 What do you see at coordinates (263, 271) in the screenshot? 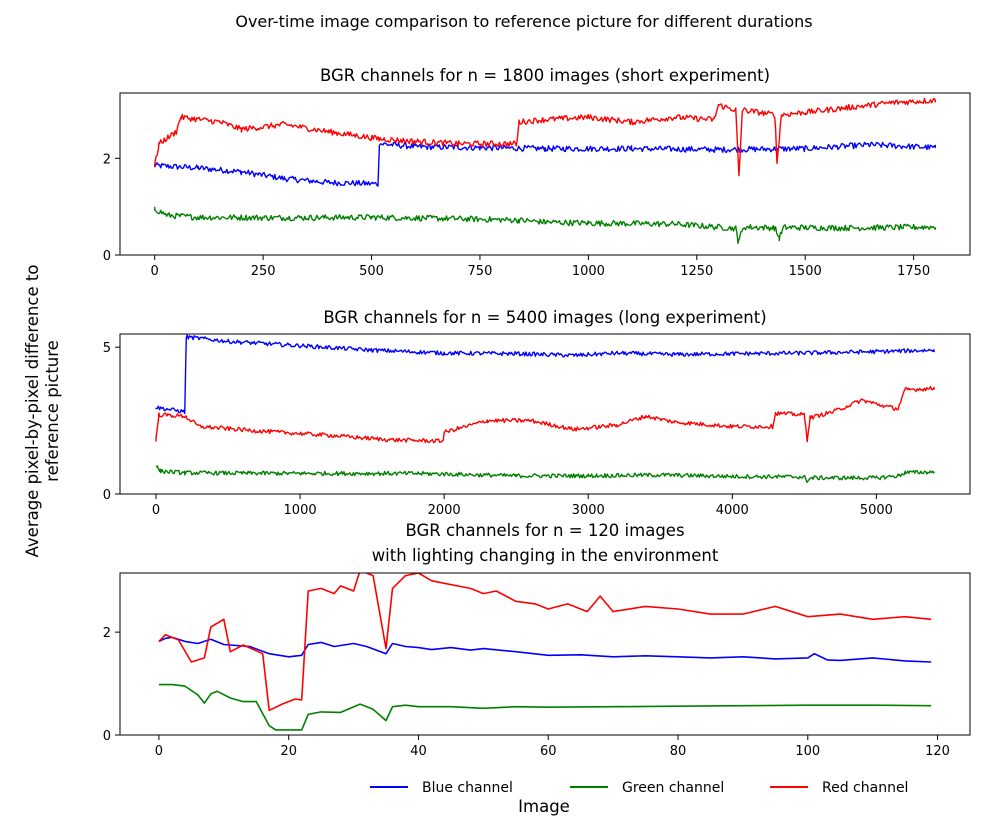
I see `x-tick-label: 250` at bounding box center [263, 271].